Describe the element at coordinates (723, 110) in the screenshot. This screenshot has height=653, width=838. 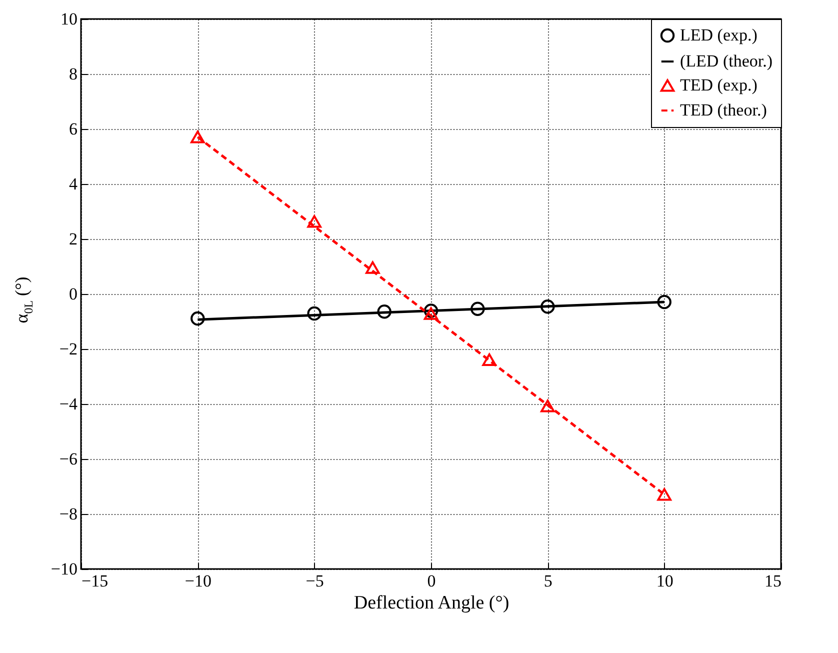
I see `legend-label: TED (theor.)` at that location.